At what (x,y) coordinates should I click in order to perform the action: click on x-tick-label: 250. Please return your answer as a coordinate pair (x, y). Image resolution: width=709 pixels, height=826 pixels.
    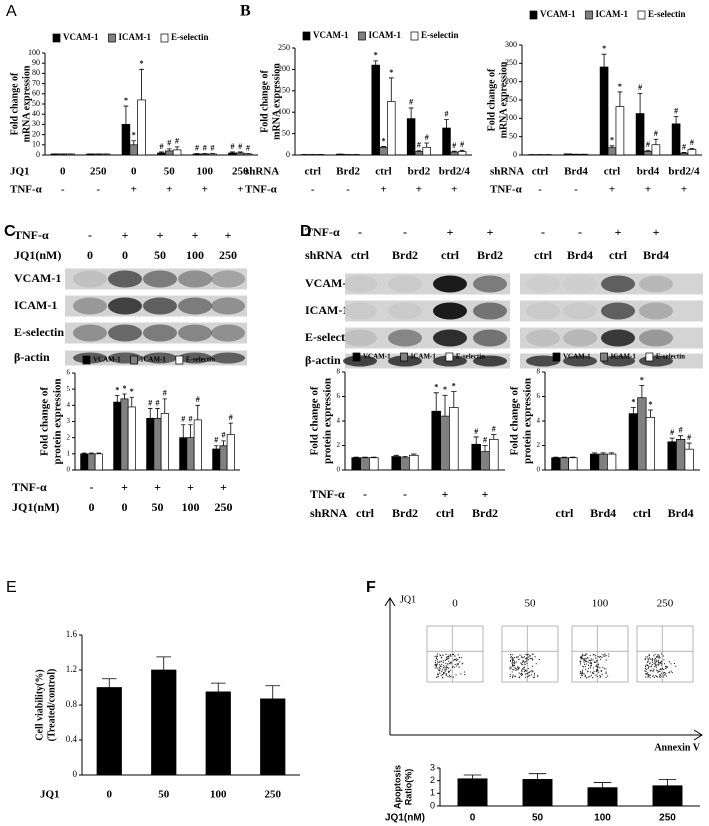
    Looking at the image, I should click on (667, 818).